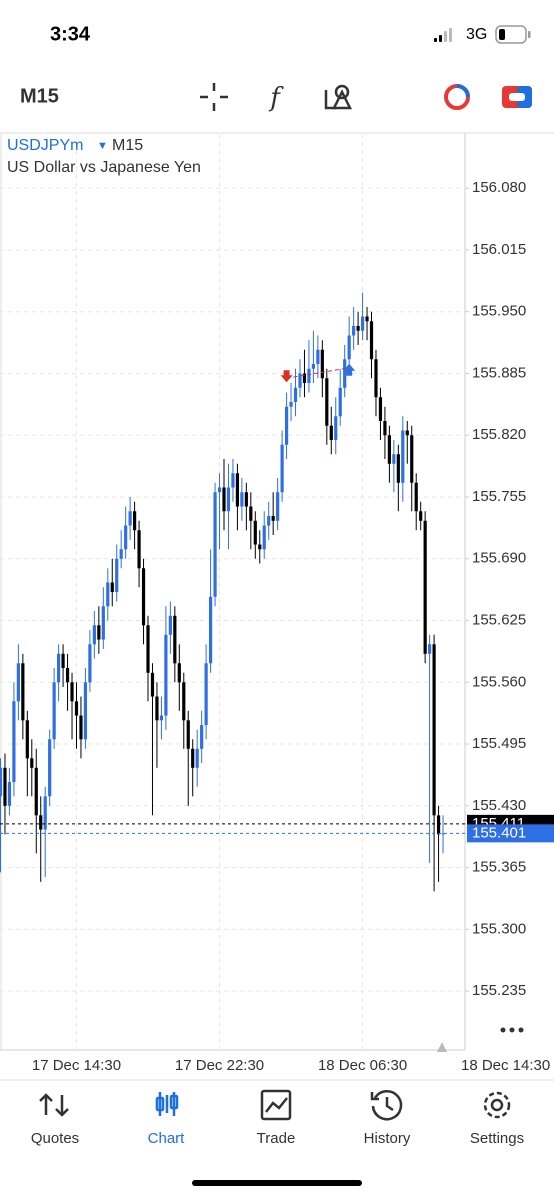 The width and height of the screenshot is (554, 1200). Describe the element at coordinates (513, 34) in the screenshot. I see `battery-icon` at that location.